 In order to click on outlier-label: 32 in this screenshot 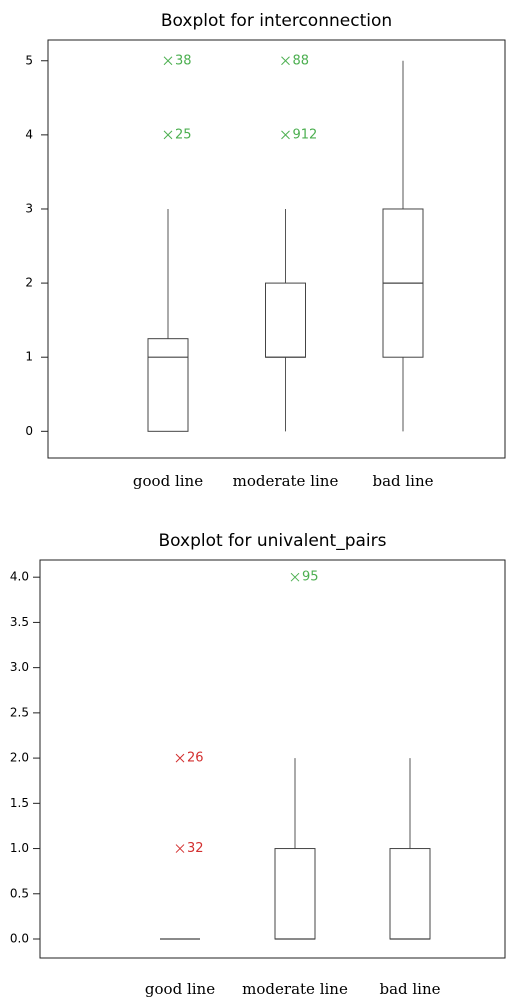, I will do `click(195, 848)`.